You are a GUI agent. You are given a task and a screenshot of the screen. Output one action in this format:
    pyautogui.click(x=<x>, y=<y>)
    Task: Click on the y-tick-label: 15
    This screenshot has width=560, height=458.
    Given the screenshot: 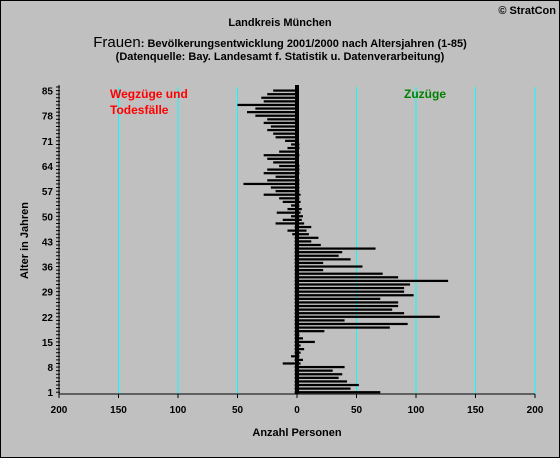 What is the action you would take?
    pyautogui.click(x=48, y=343)
    